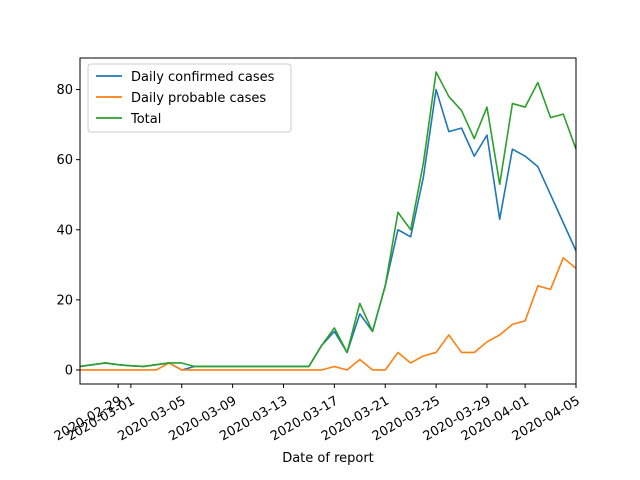  What do you see at coordinates (328, 458) in the screenshot?
I see `x-axis-label: Date of report` at bounding box center [328, 458].